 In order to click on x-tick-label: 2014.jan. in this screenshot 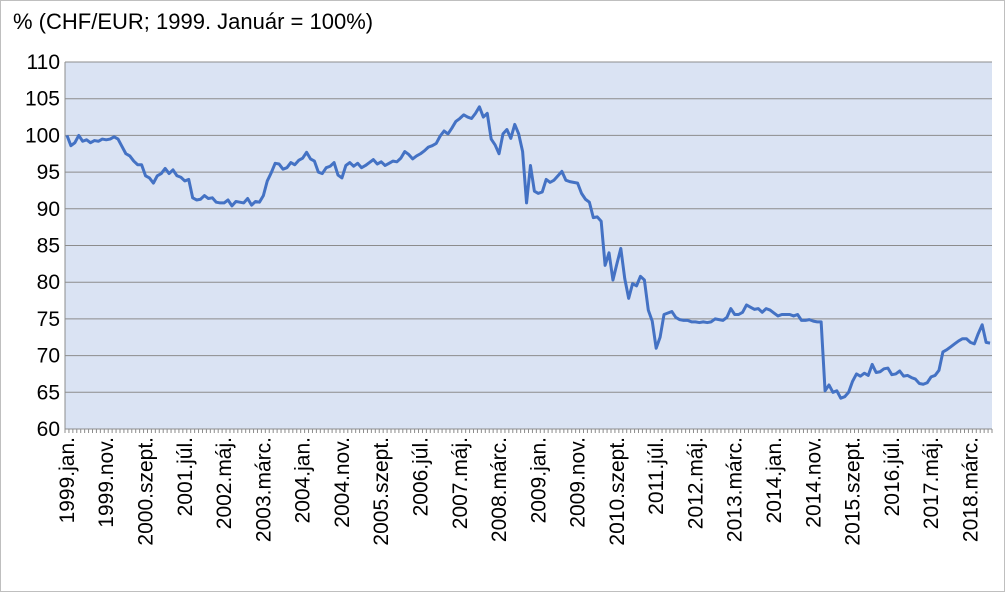, I will do `click(774, 480)`.